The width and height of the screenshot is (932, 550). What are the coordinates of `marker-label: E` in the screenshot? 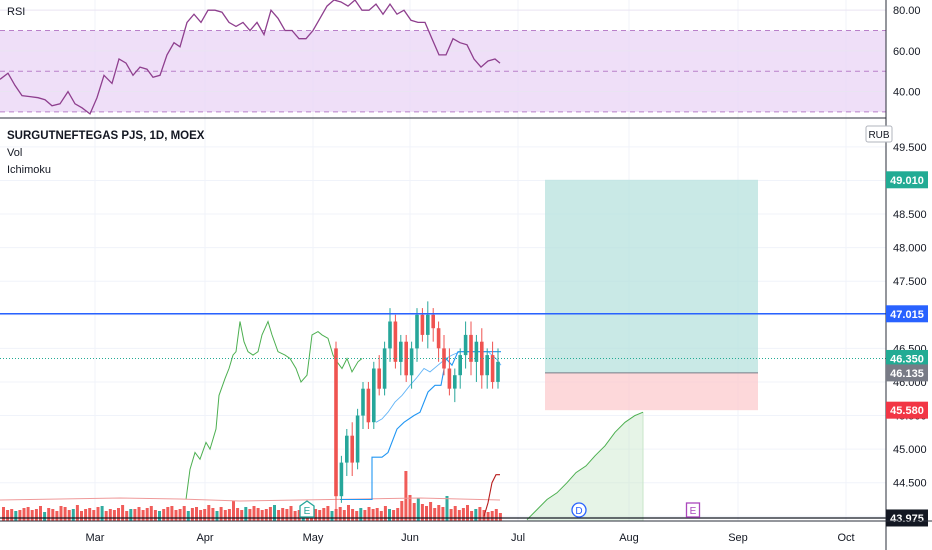 It's located at (693, 511).